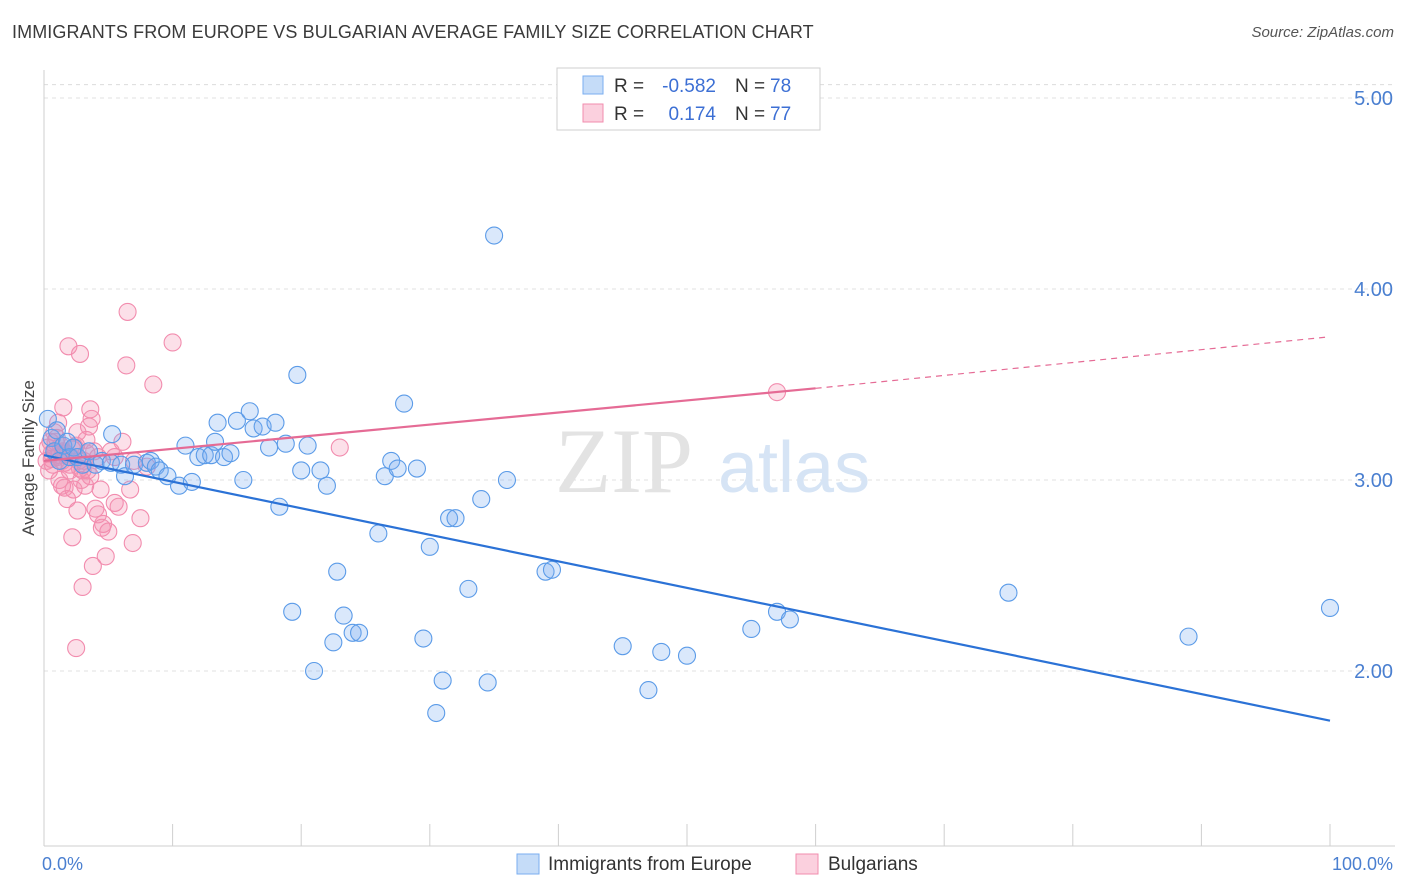  What do you see at coordinates (629, 114) in the screenshot?
I see `legend-r-label-bulgarians: R =` at bounding box center [629, 114].